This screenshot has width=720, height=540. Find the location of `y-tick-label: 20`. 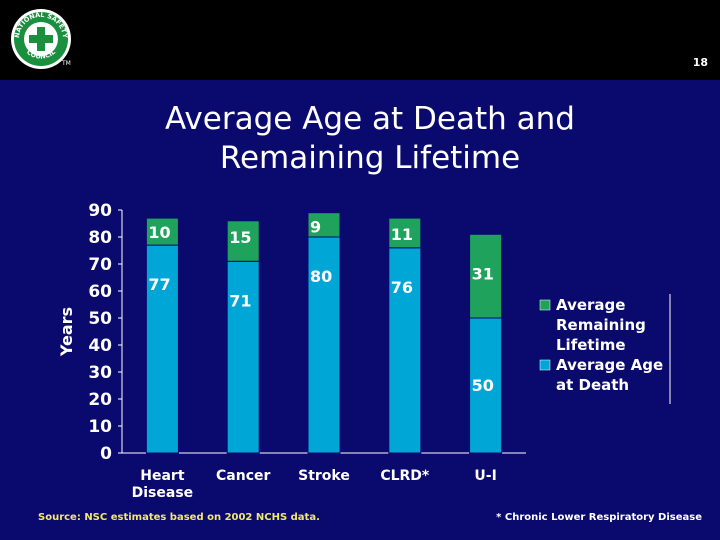

y-tick-label: 20 is located at coordinates (100, 400).